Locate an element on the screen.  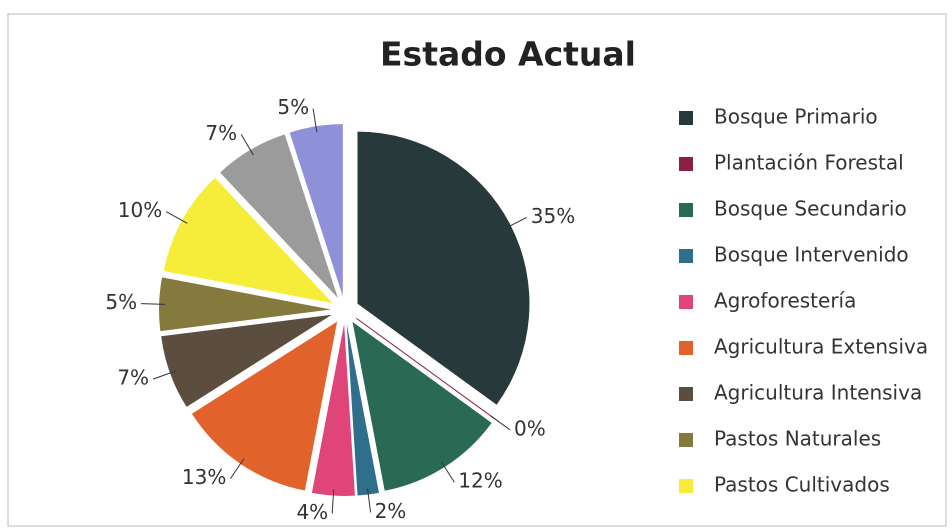
legend-label: Agricultura Extensiva is located at coordinates (821, 347).